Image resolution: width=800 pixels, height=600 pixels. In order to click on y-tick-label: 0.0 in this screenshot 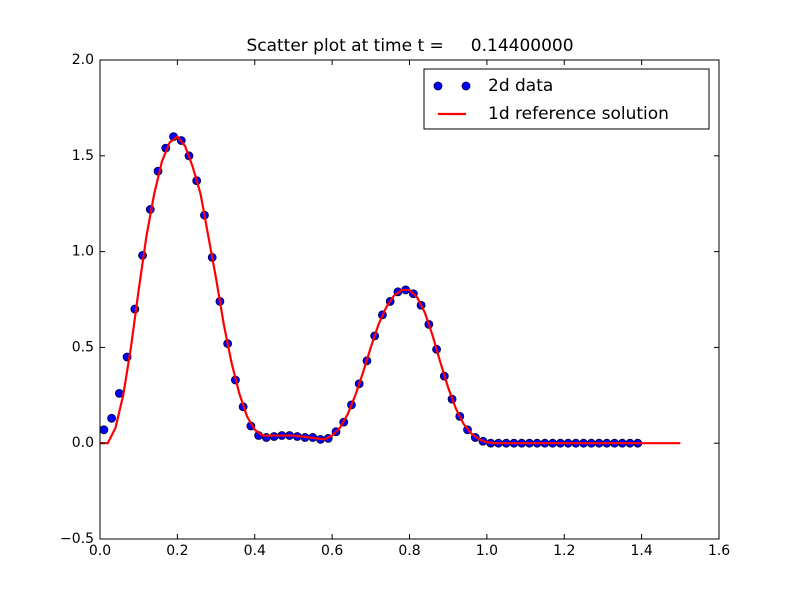, I will do `click(83, 443)`.